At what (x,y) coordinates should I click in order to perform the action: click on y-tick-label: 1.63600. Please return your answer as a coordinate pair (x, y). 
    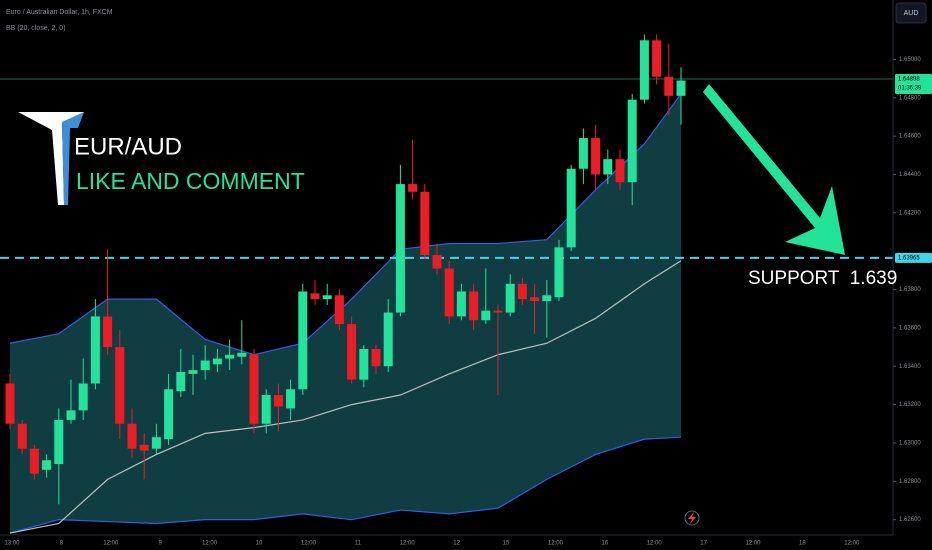
    Looking at the image, I should click on (910, 328).